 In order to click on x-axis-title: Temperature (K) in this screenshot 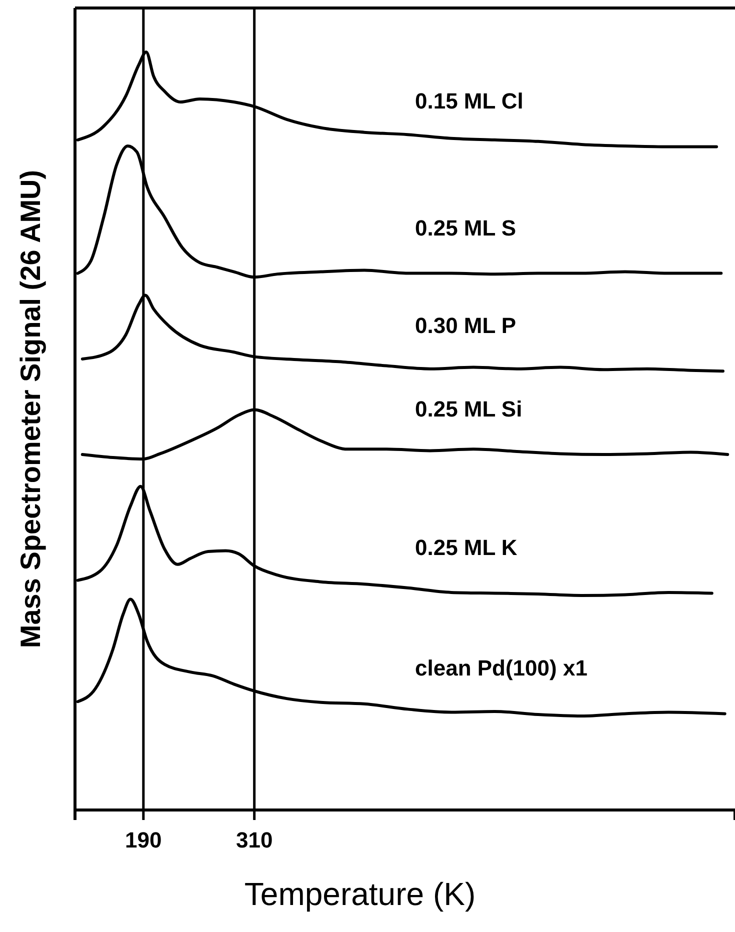, I will do `click(360, 894)`.